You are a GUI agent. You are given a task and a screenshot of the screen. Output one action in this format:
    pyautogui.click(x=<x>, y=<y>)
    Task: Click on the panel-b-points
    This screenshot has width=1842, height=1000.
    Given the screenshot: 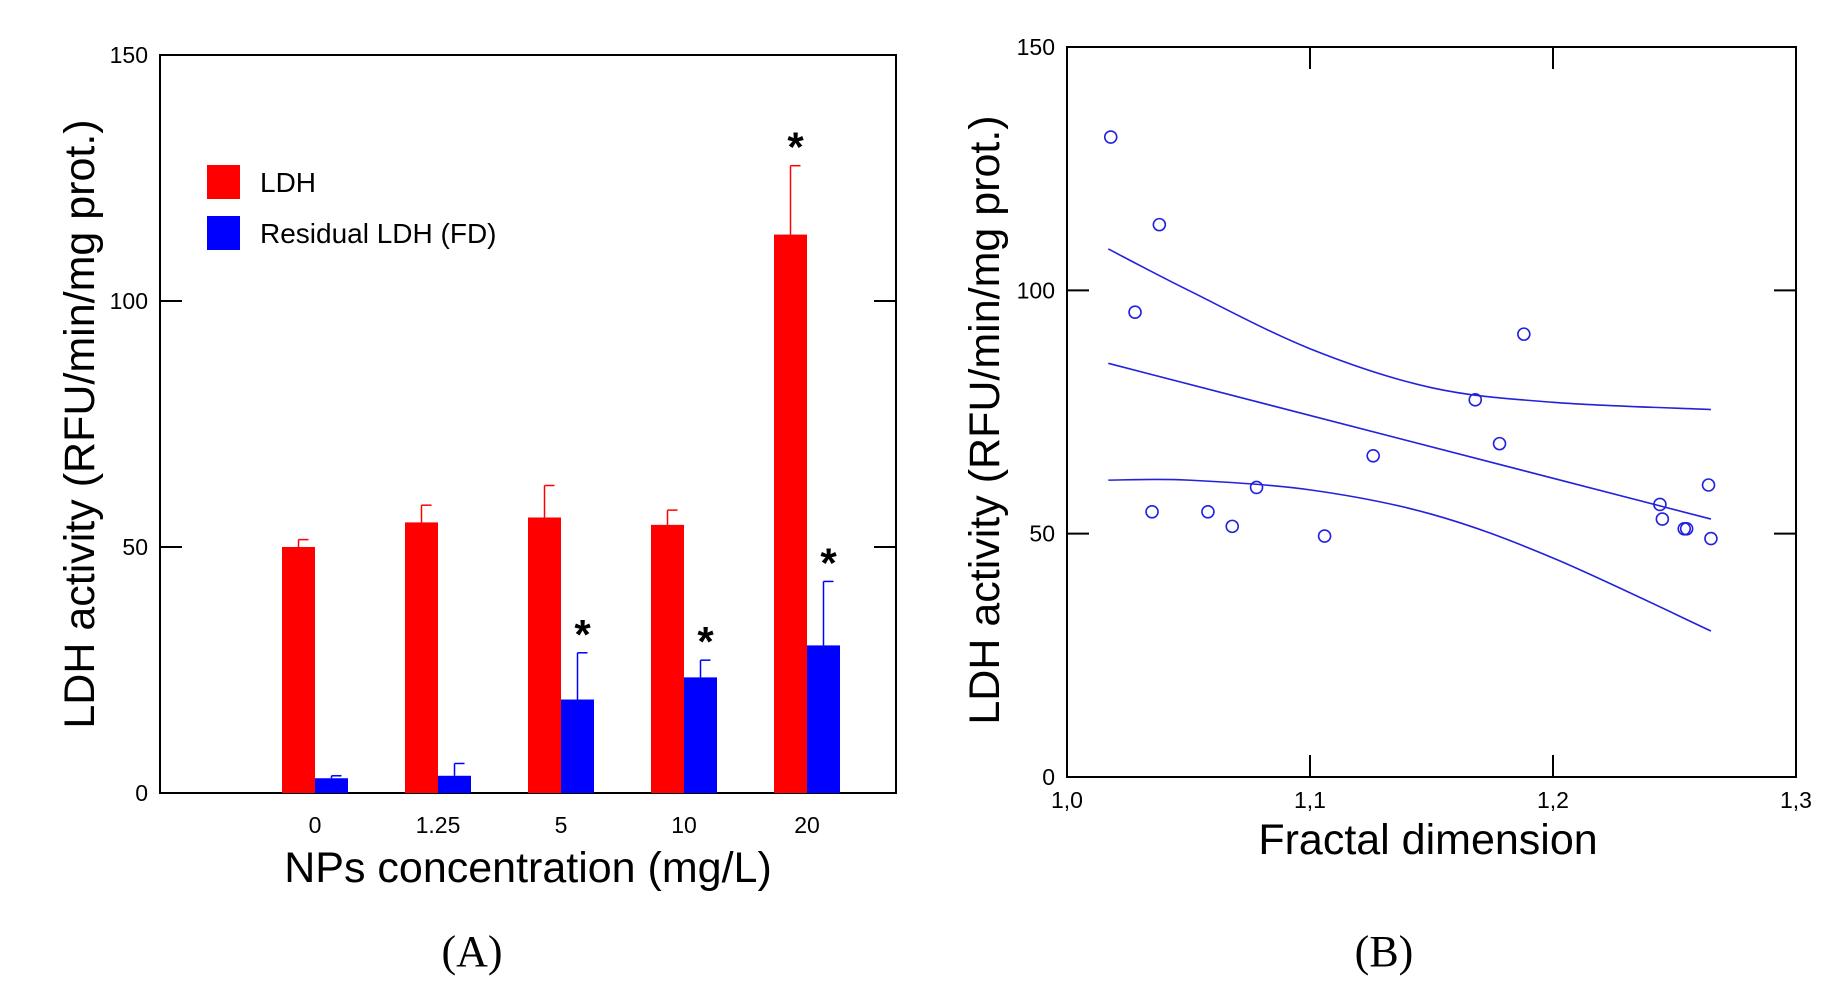 What is the action you would take?
    pyautogui.click(x=1410, y=338)
    